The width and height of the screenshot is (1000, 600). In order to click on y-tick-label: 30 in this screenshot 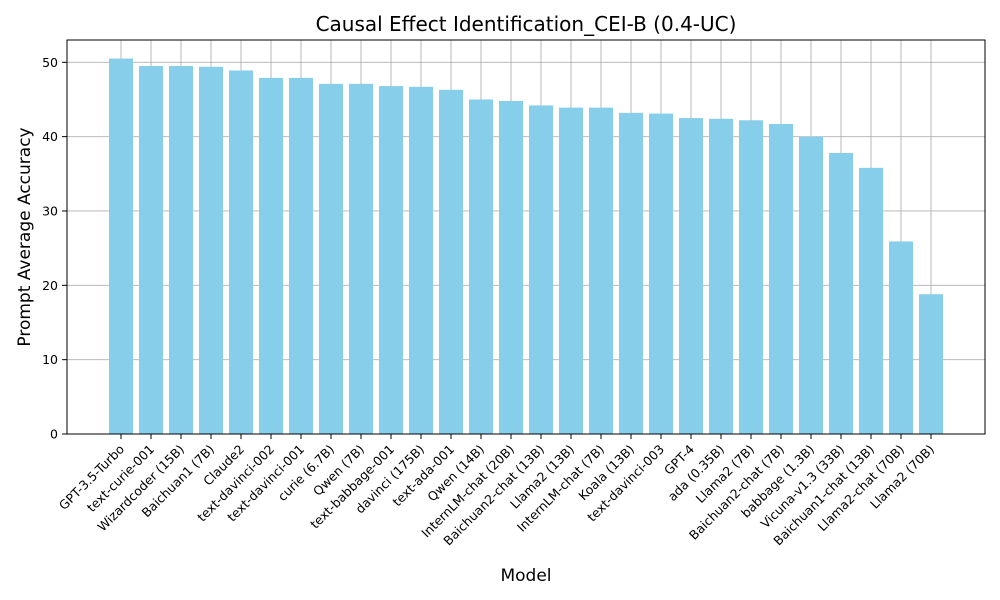, I will do `click(50, 210)`.